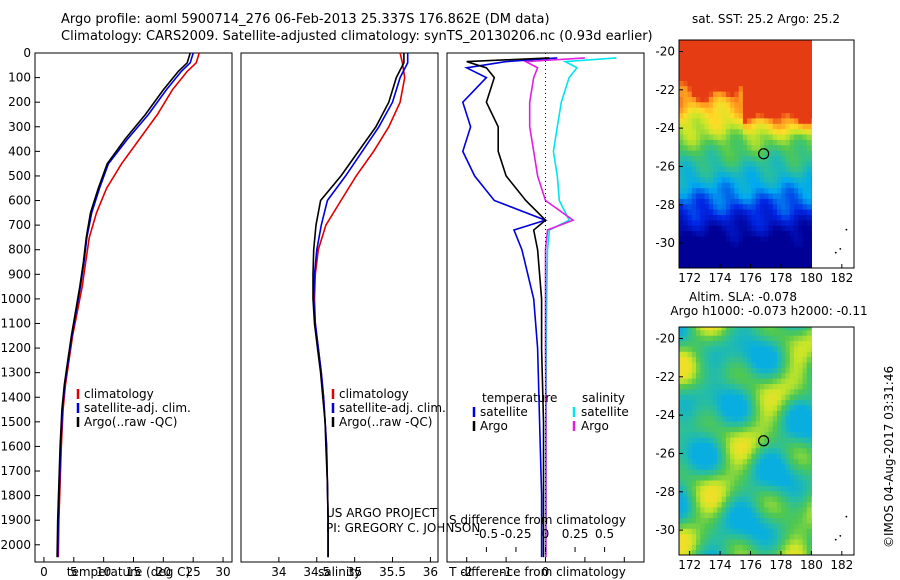 The width and height of the screenshot is (900, 580). What do you see at coordinates (665, 453) in the screenshot?
I see `map-y-tick-label: -26` at bounding box center [665, 453].